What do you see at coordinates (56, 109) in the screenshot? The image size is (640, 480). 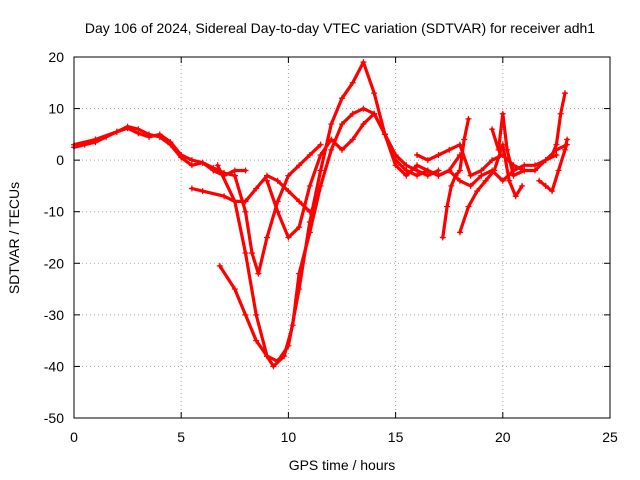 I see `y-tick-label: 10` at bounding box center [56, 109].